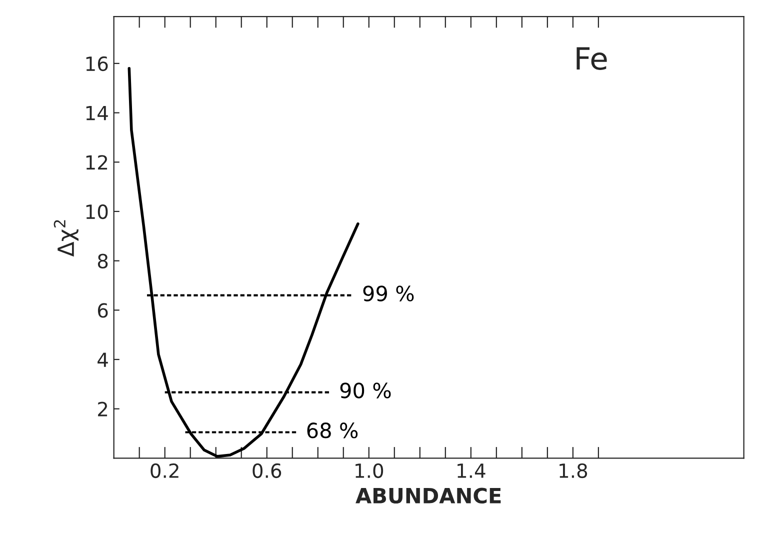  I want to click on x-tick-label: 1.0, so click(370, 470).